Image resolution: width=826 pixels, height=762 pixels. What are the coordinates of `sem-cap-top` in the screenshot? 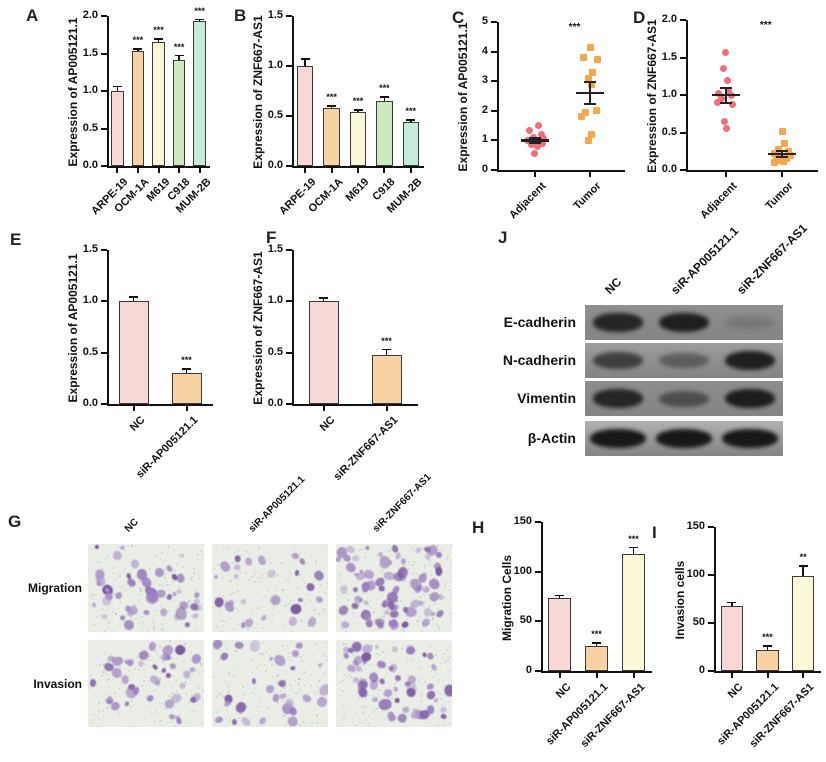 It's located at (590, 82).